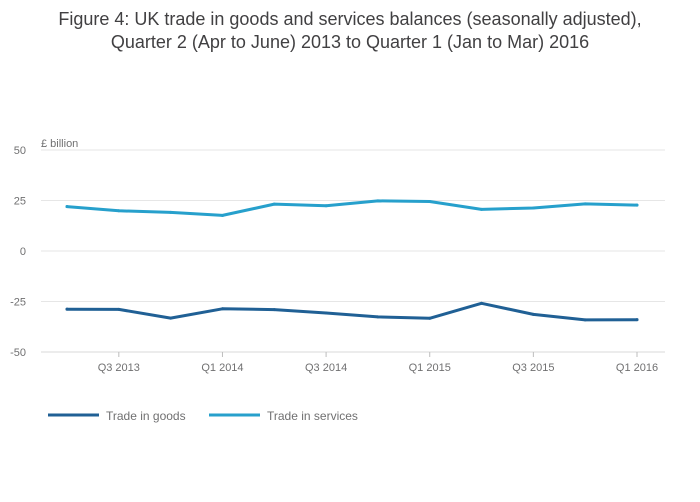  I want to click on legend: Trade in goods Trade in services, so click(203, 416).